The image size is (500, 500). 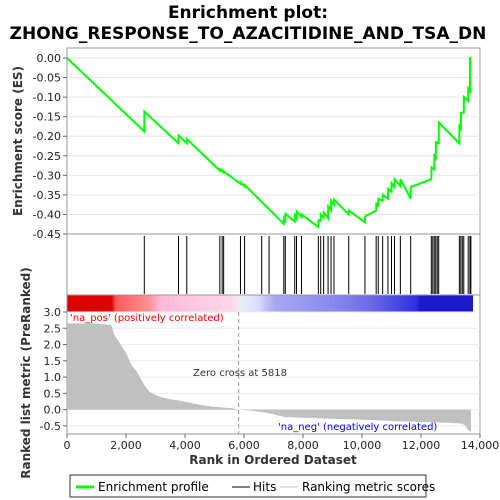 What do you see at coordinates (282, 443) in the screenshot?
I see `x-axis-ticks: 0 2,000 4,000 6,000 8,000 10,000 12,000 14,000` at bounding box center [282, 443].